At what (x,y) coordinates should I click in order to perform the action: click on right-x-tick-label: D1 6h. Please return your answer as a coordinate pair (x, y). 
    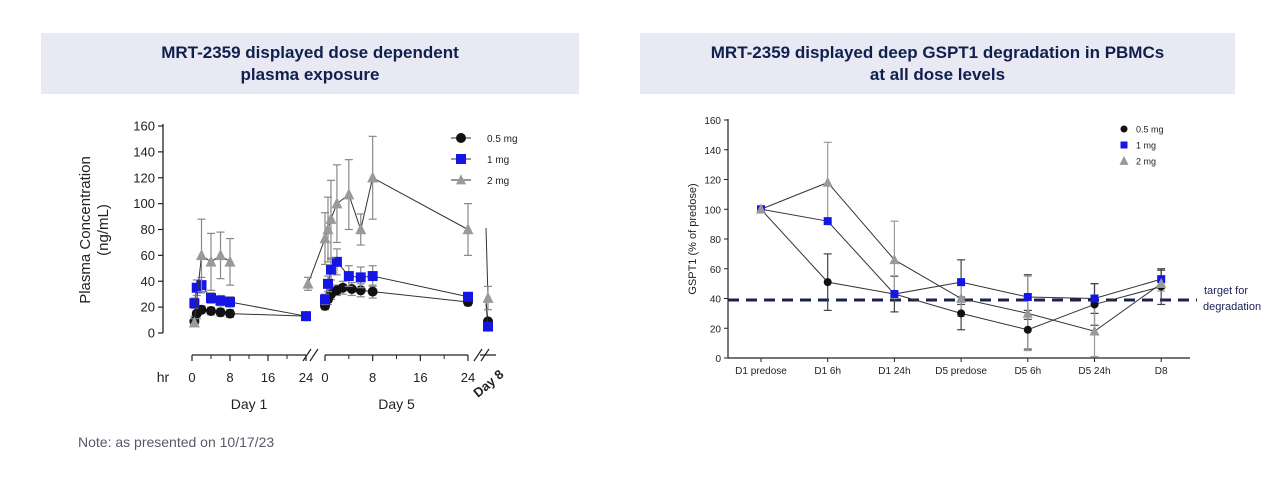
    Looking at the image, I should click on (827, 371).